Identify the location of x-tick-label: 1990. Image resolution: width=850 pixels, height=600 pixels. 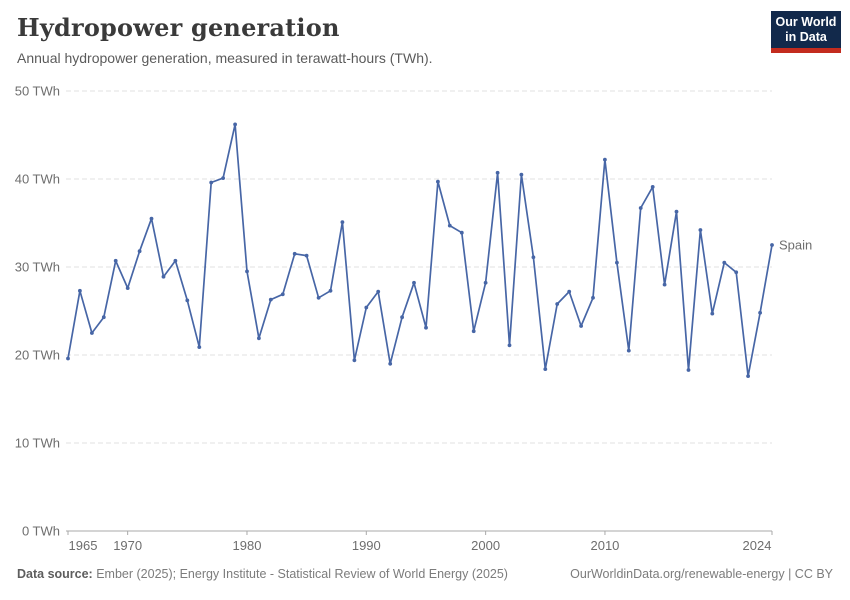
(366, 545).